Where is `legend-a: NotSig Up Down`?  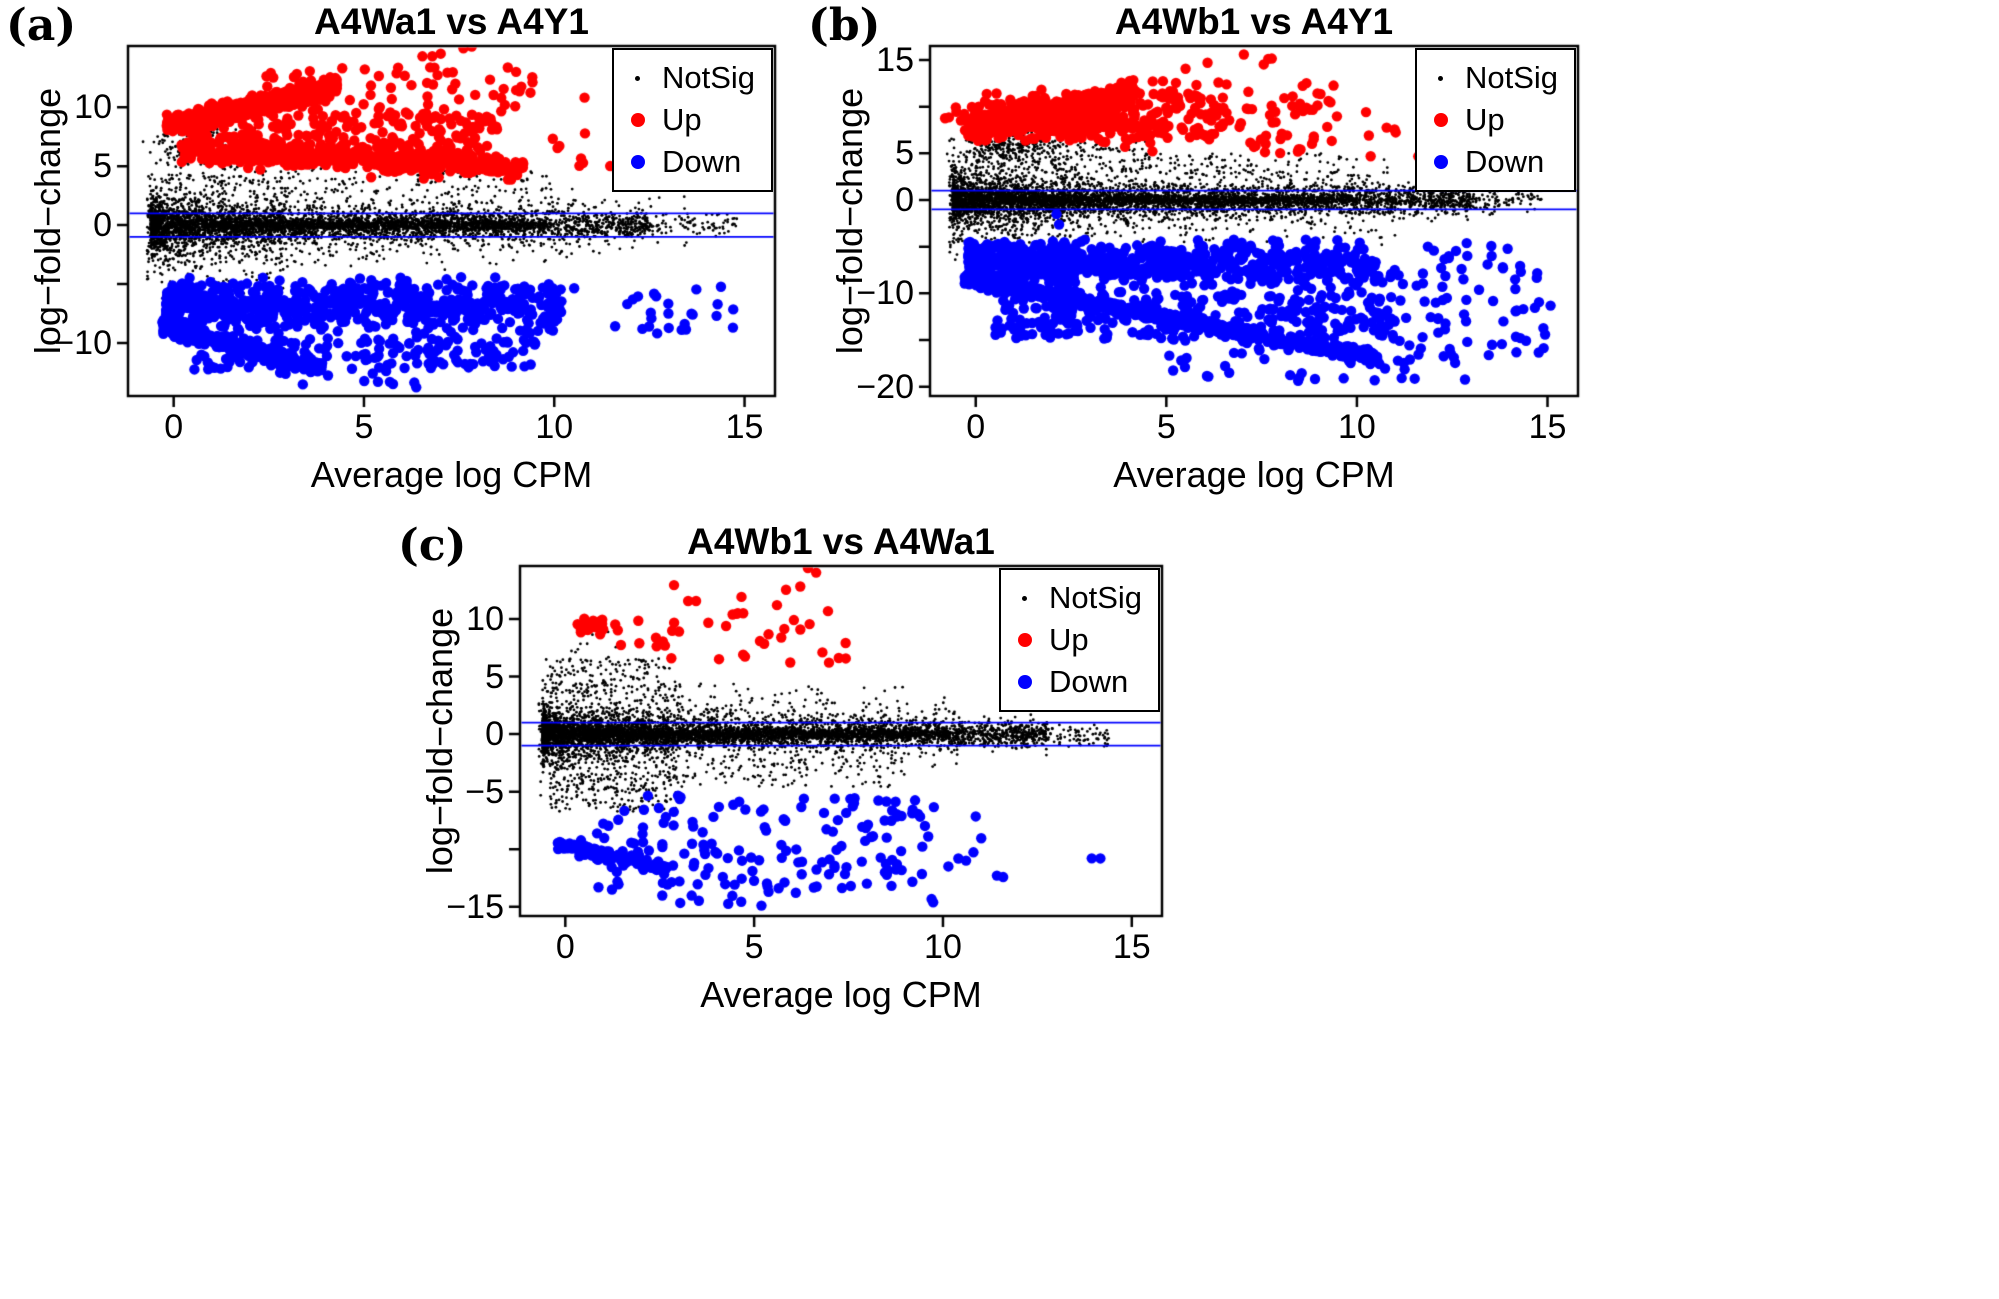 legend-a: NotSig Up Down is located at coordinates (692, 120).